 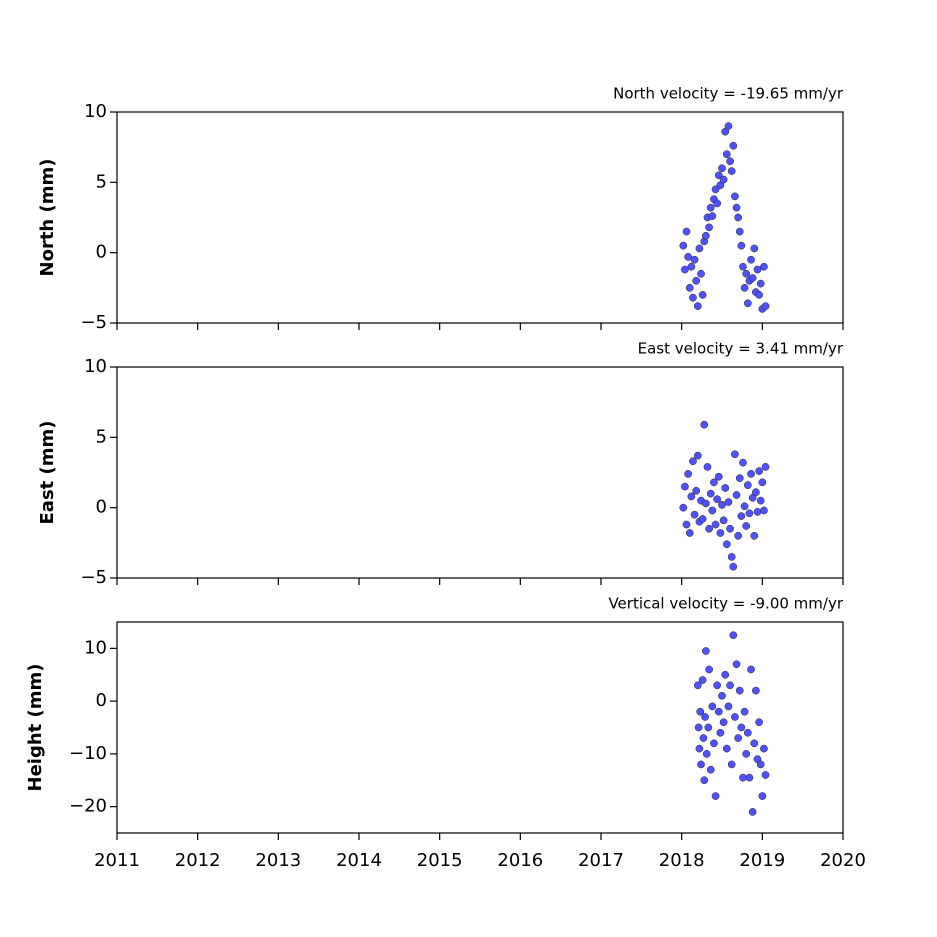 What do you see at coordinates (47, 473) in the screenshot?
I see `y-axis-label: East (mm)` at bounding box center [47, 473].